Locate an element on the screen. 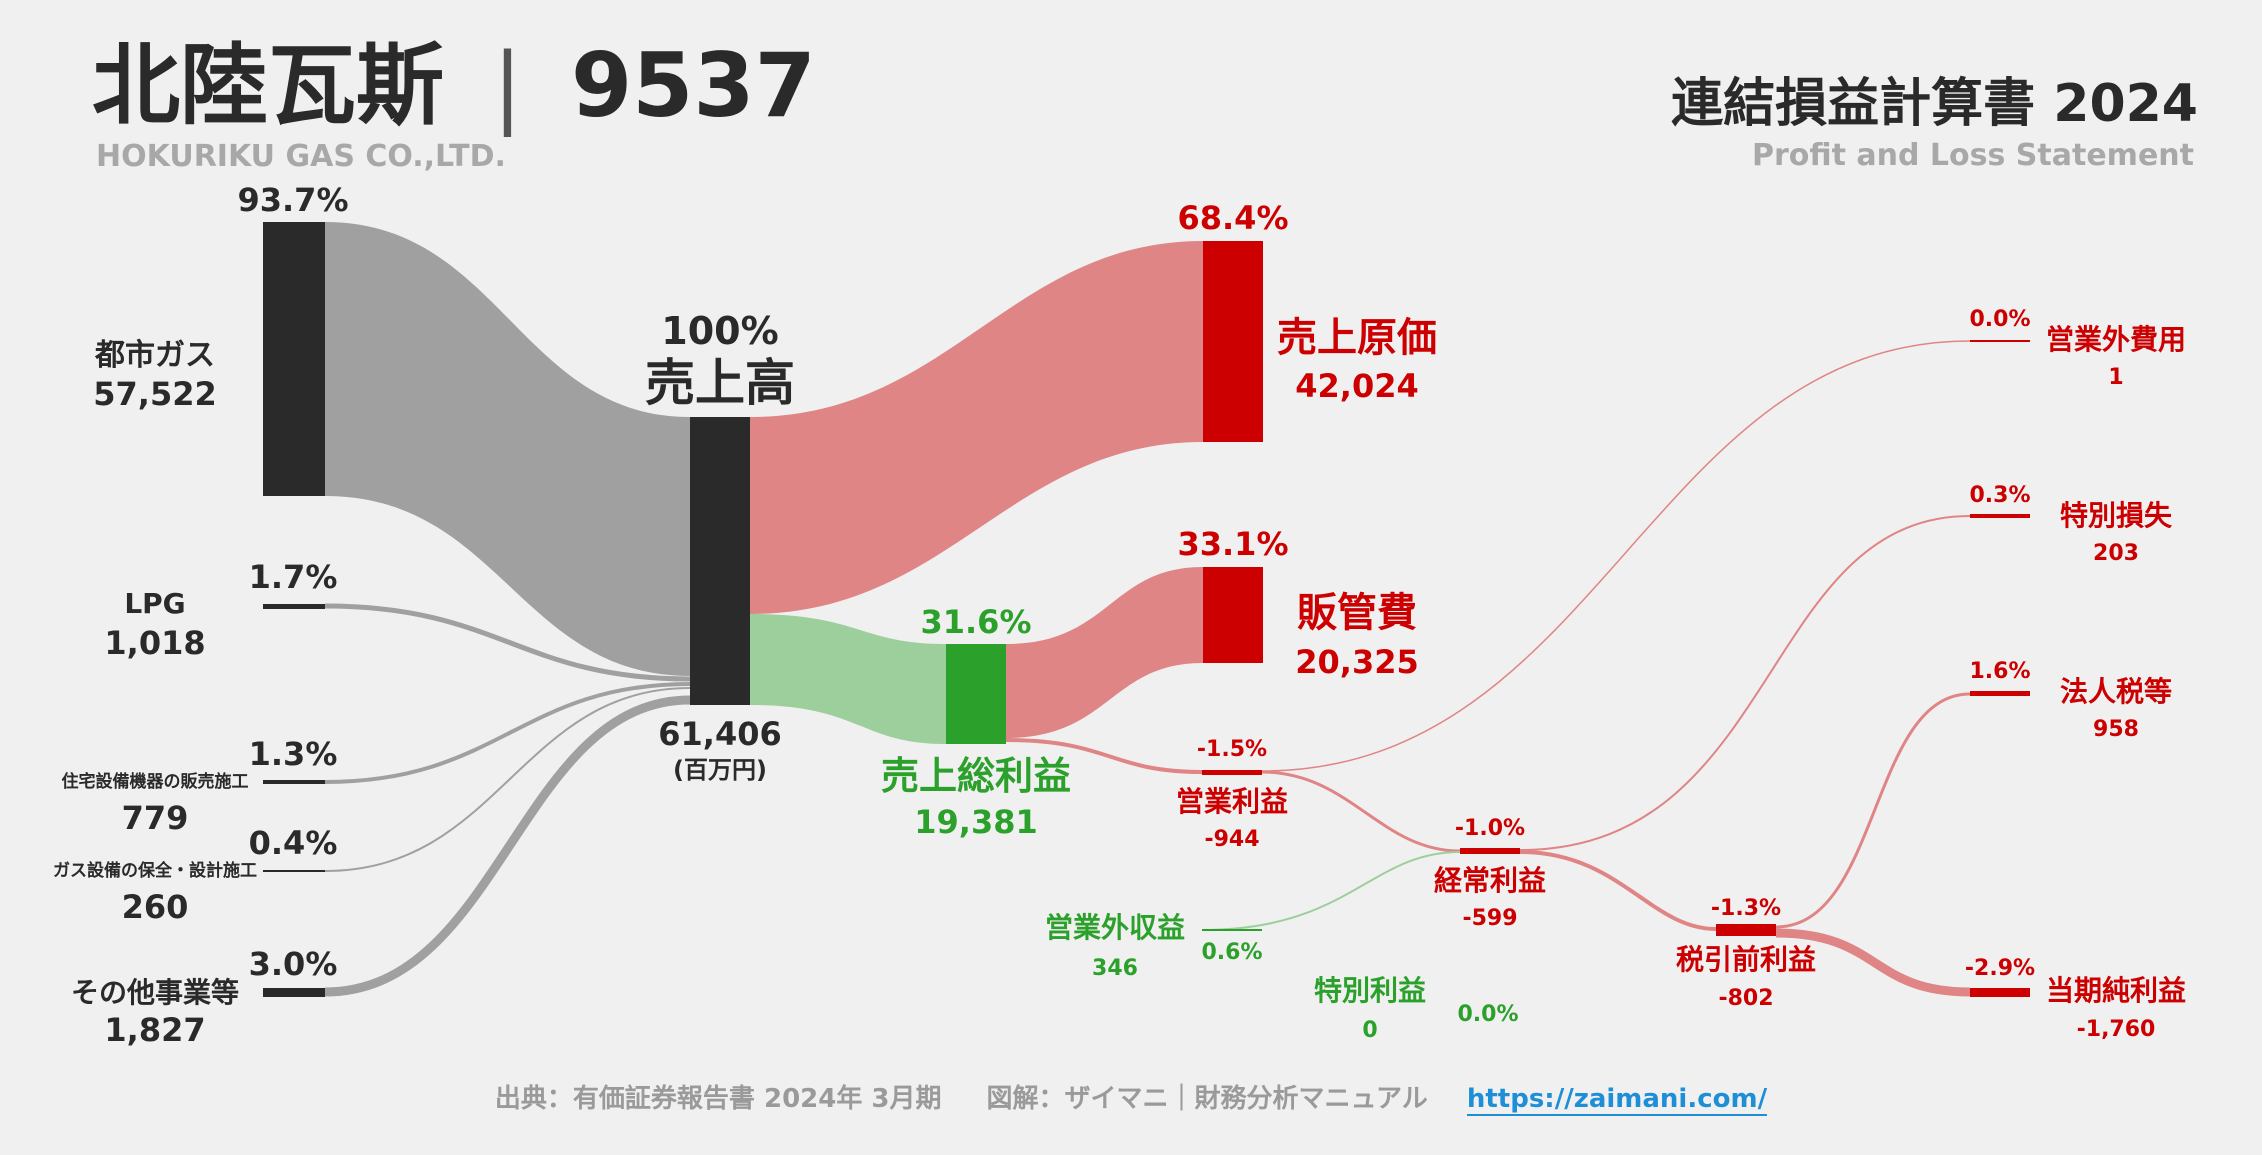 This screenshot has height=1155, width=2262. flow-cost-of-sales is located at coordinates (976, 427).